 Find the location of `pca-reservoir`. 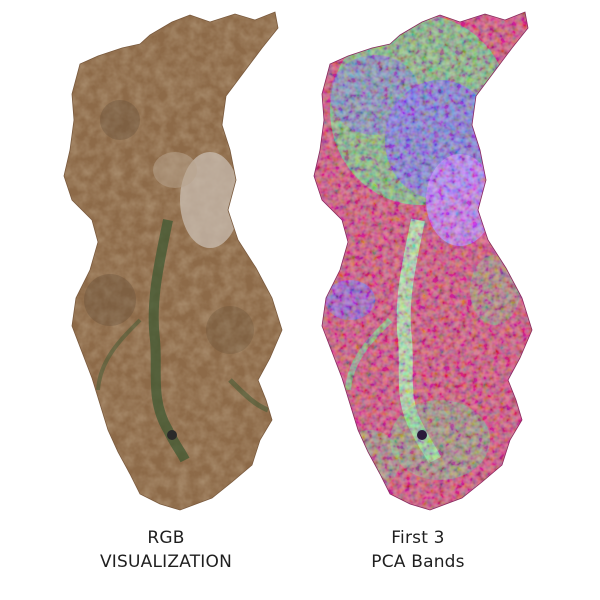

pca-reservoir is located at coordinates (422, 435).